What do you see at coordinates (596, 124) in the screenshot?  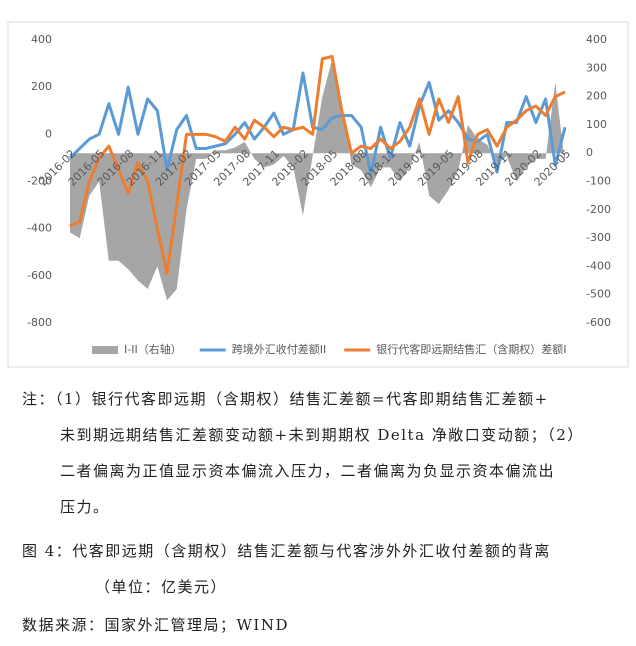 I see `y2-tick-label: 100` at bounding box center [596, 124].